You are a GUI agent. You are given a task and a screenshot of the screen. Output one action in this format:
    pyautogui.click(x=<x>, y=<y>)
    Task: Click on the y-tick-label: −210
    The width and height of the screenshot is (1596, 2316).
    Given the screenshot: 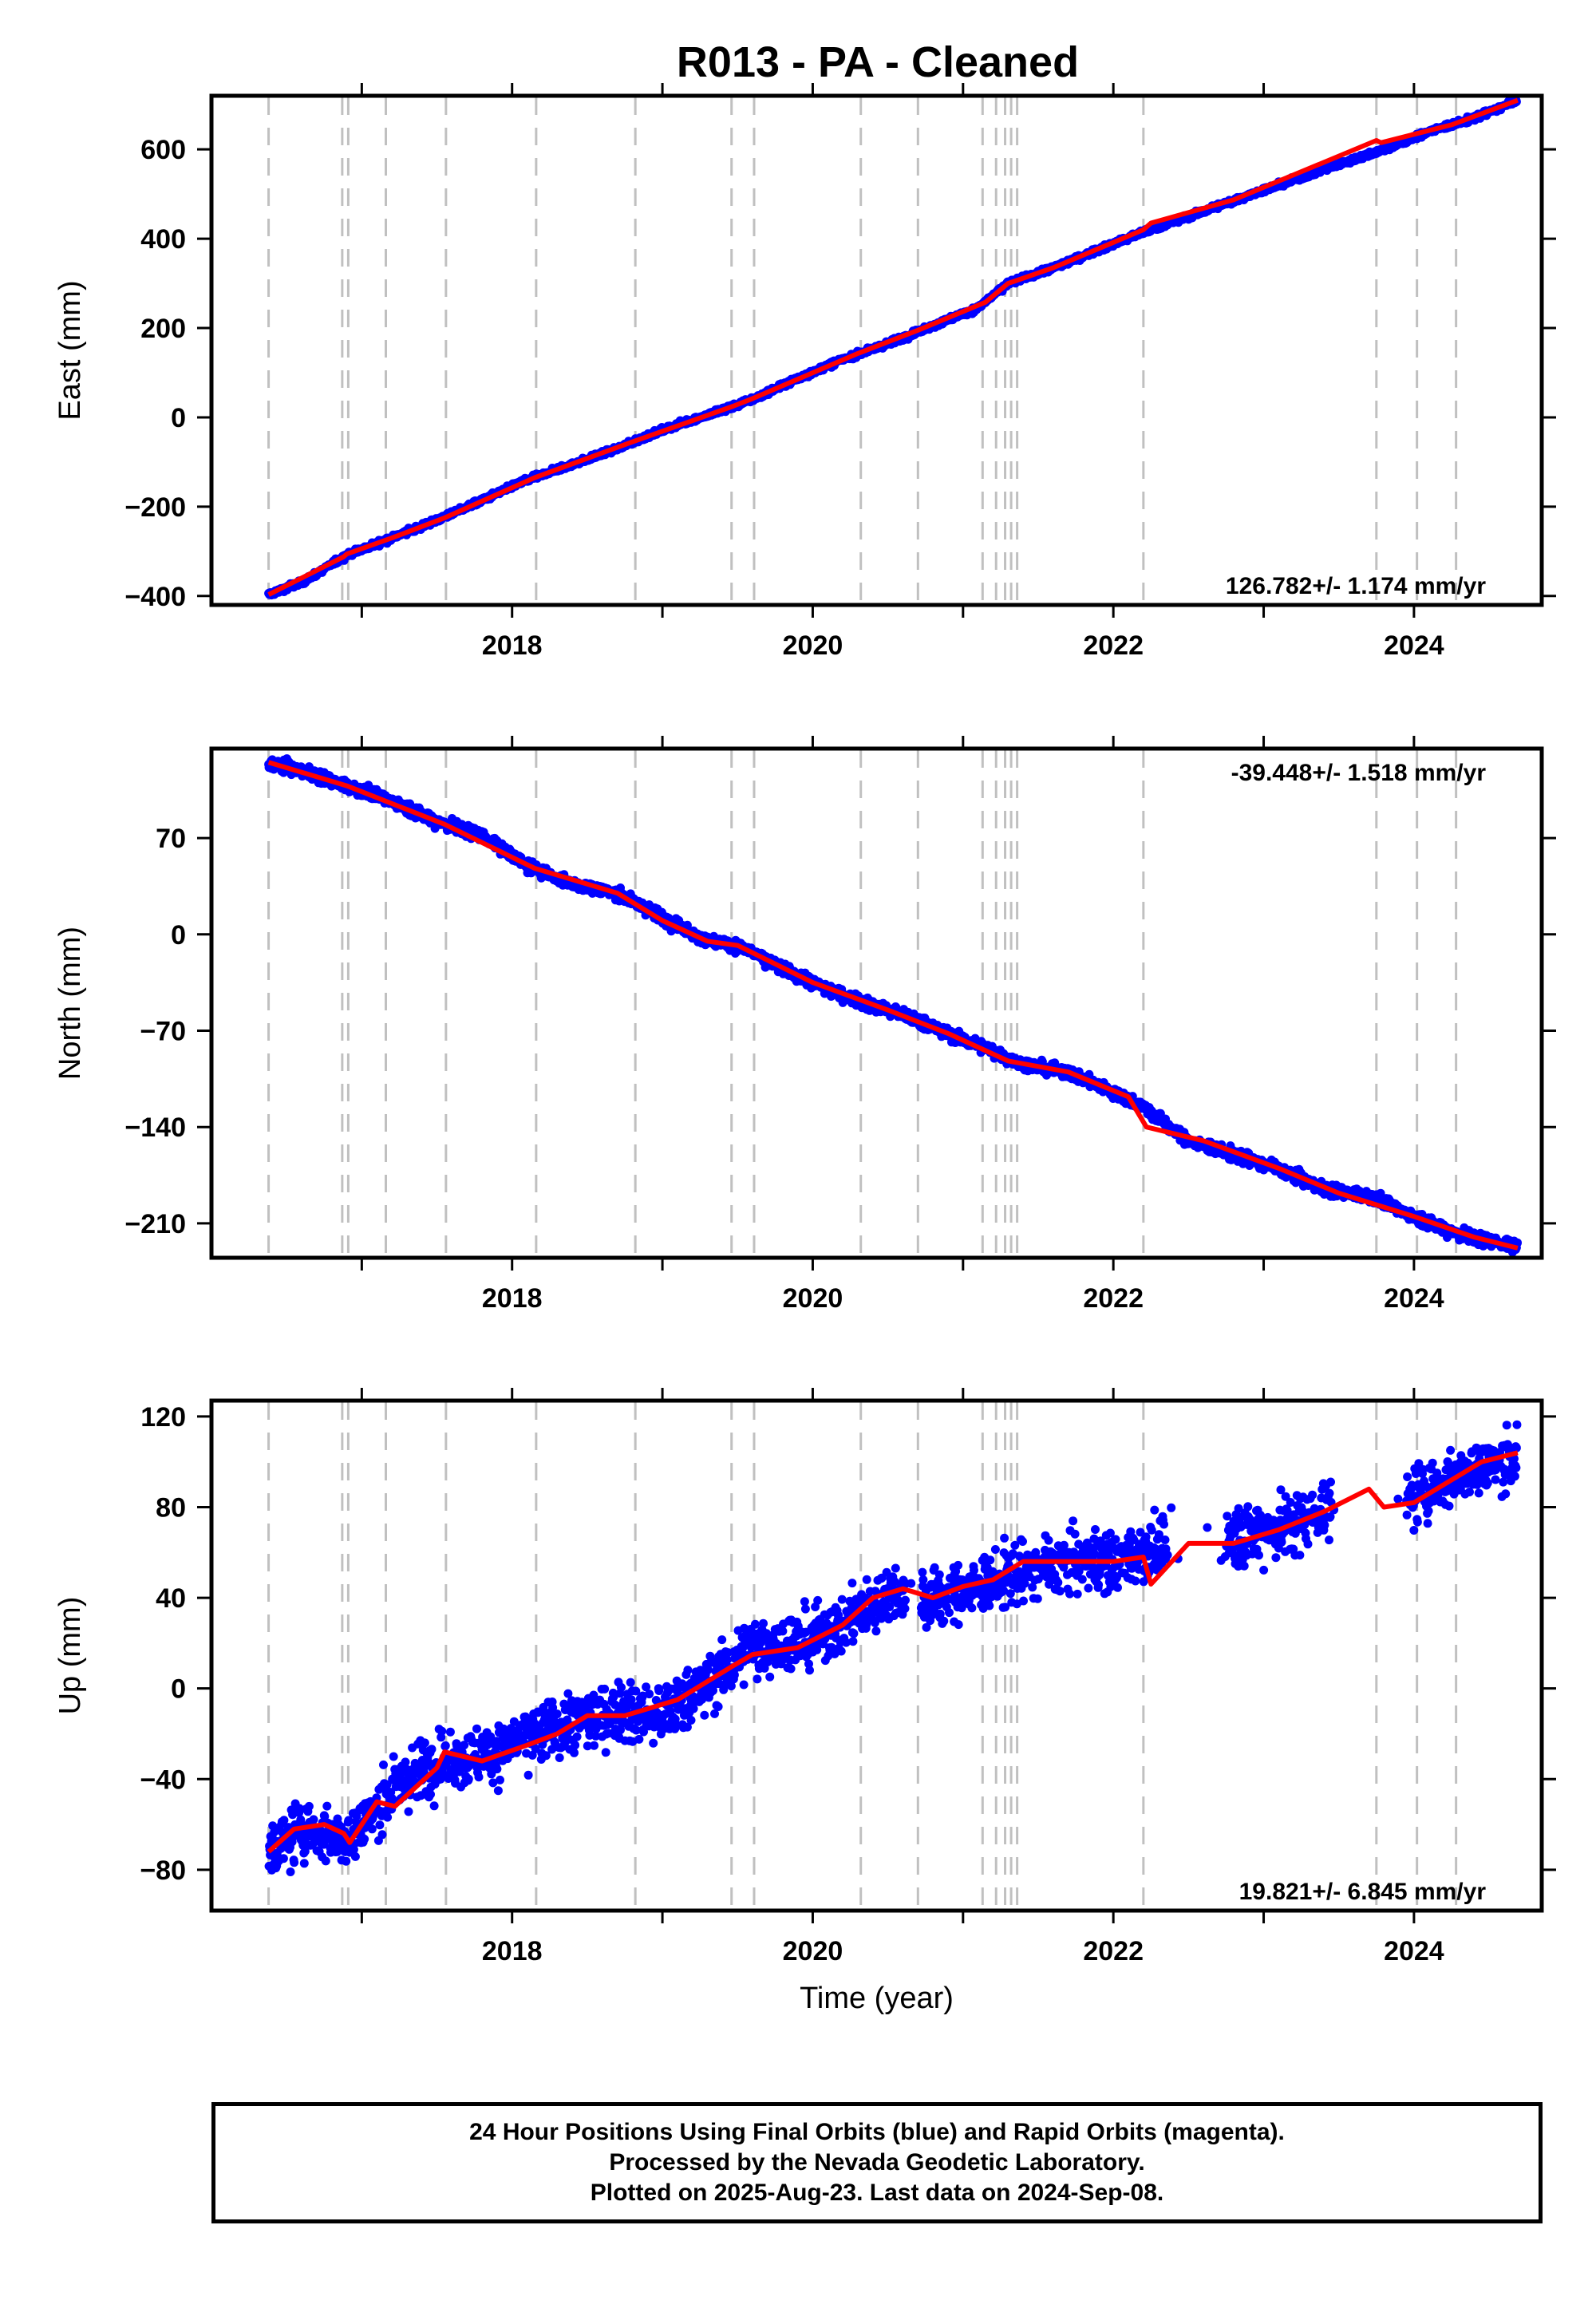 What is the action you would take?
    pyautogui.click(x=155, y=1224)
    